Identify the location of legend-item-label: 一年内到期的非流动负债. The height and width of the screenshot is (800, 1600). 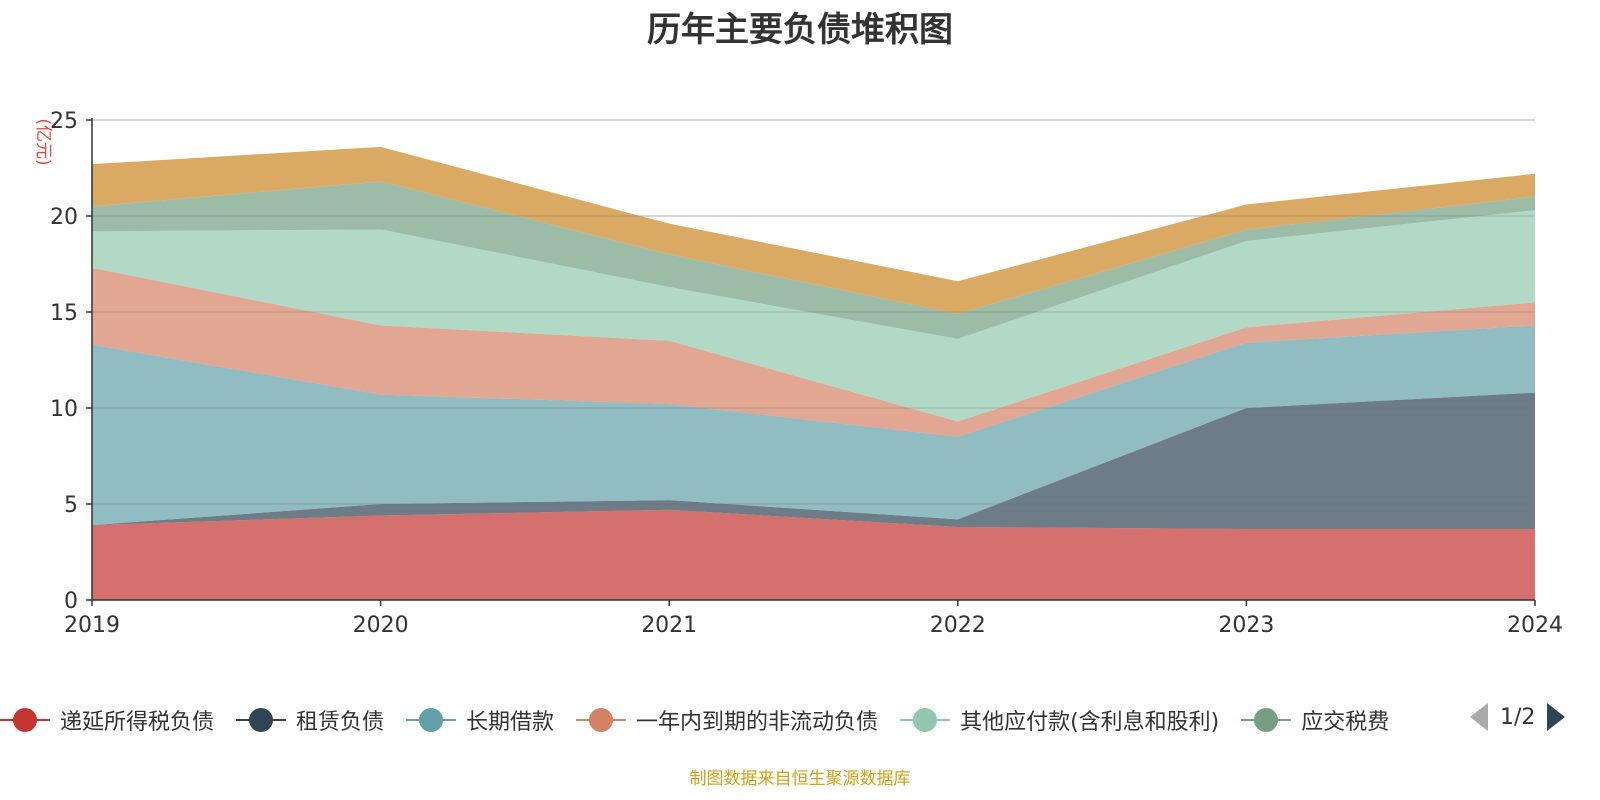
(757, 722).